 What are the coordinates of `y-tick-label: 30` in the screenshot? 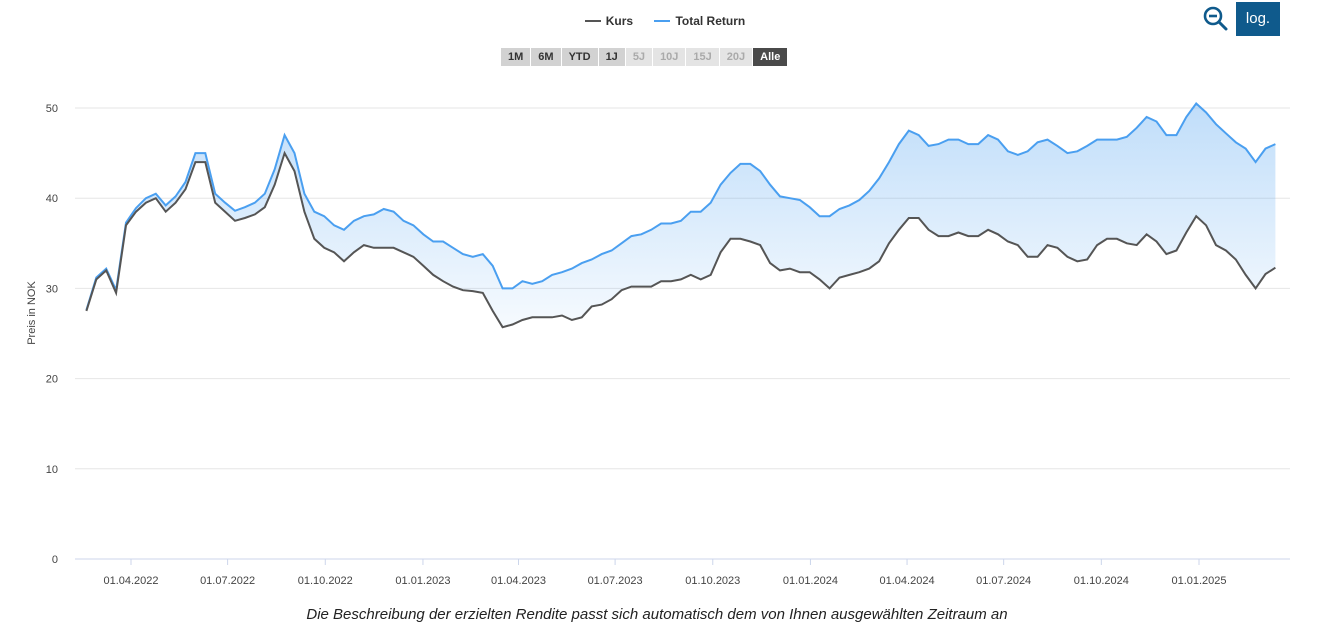 It's located at (52, 289).